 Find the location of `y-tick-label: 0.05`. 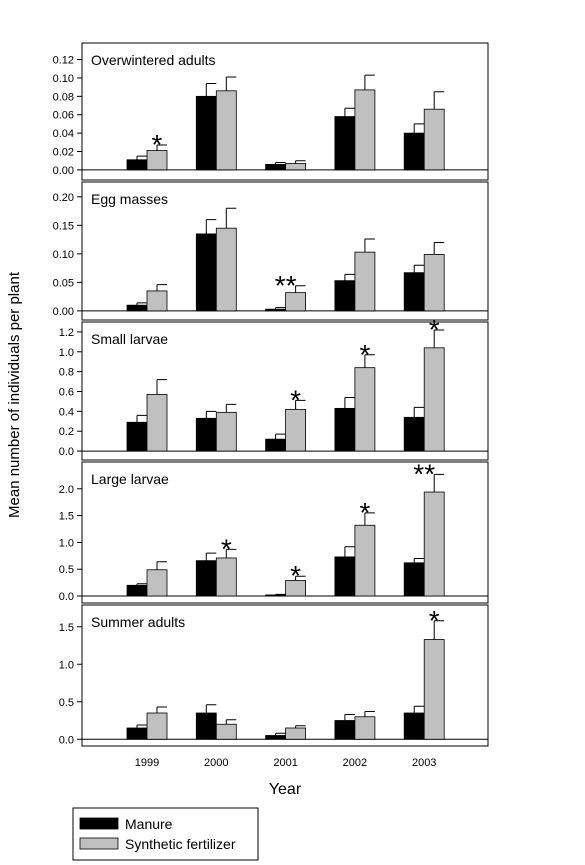

y-tick-label: 0.05 is located at coordinates (63, 283).